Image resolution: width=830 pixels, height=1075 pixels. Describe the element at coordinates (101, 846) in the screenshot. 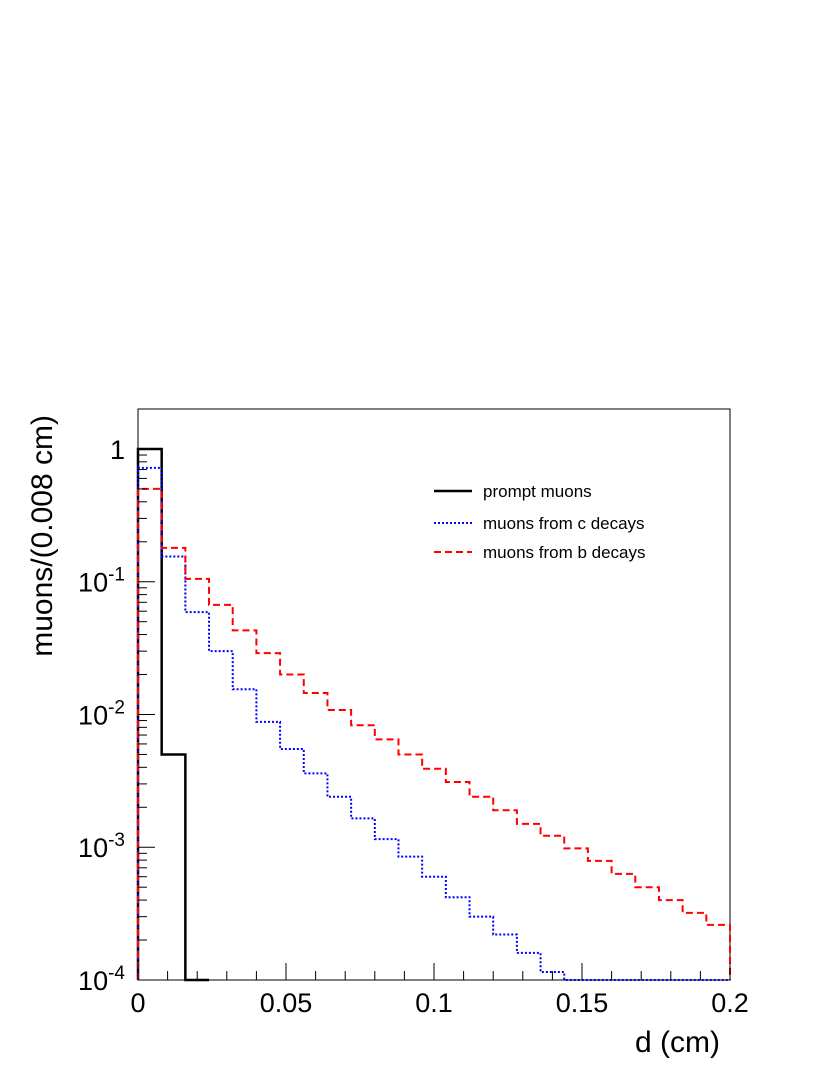

I see `y-tick-label: 10⁻³` at that location.